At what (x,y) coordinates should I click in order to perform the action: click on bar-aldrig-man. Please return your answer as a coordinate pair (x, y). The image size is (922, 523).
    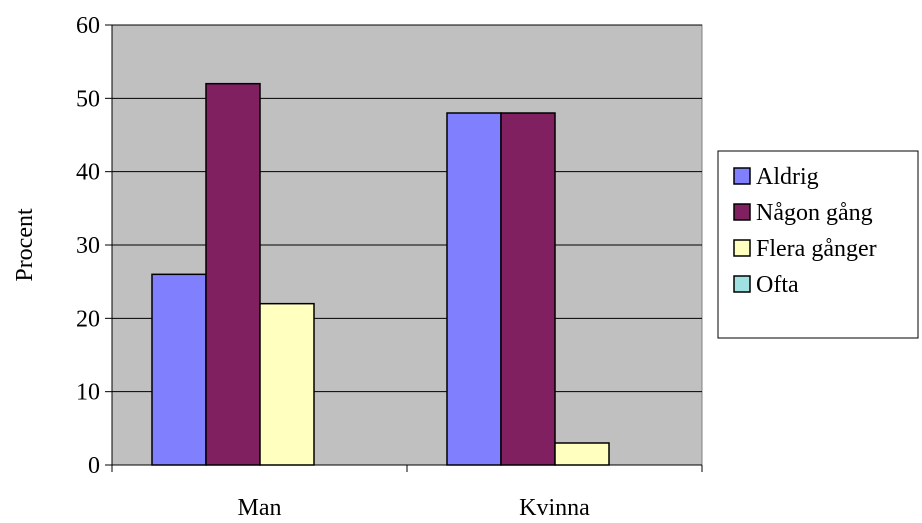
    Looking at the image, I should click on (179, 369).